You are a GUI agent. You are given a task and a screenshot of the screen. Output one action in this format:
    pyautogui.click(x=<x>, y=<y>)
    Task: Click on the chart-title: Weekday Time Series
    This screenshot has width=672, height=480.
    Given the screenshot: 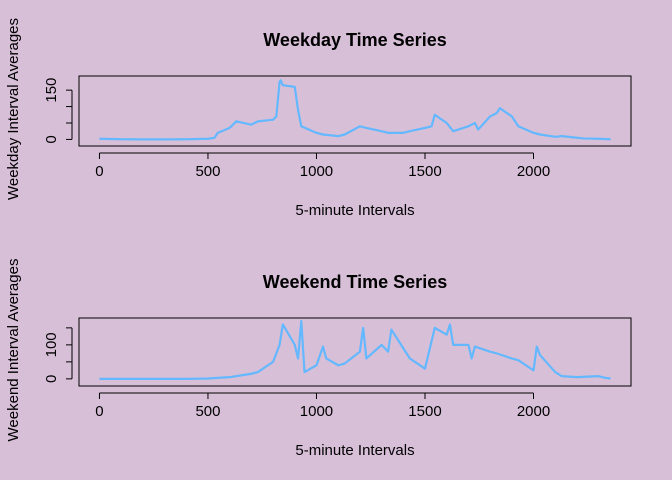 What is the action you would take?
    pyautogui.click(x=354, y=40)
    